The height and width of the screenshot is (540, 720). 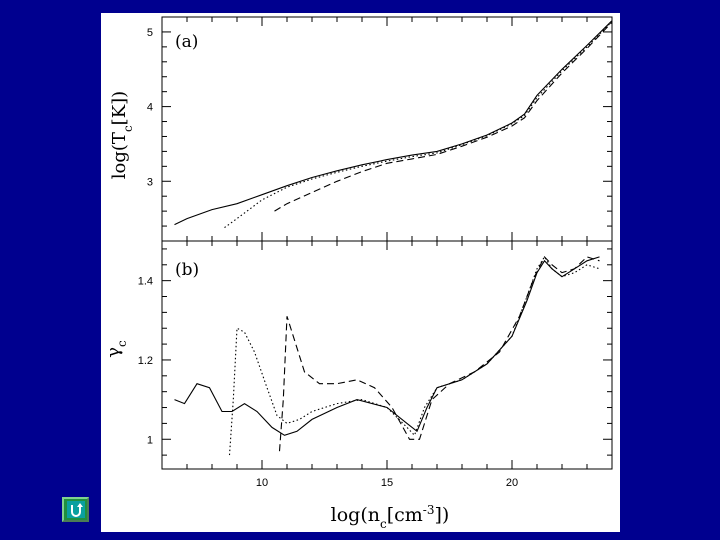 I want to click on return-button, so click(x=75, y=509).